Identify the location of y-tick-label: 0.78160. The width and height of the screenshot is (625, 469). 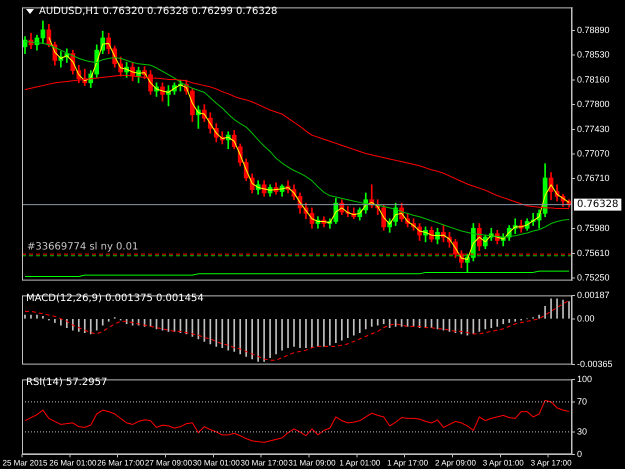
(593, 79).